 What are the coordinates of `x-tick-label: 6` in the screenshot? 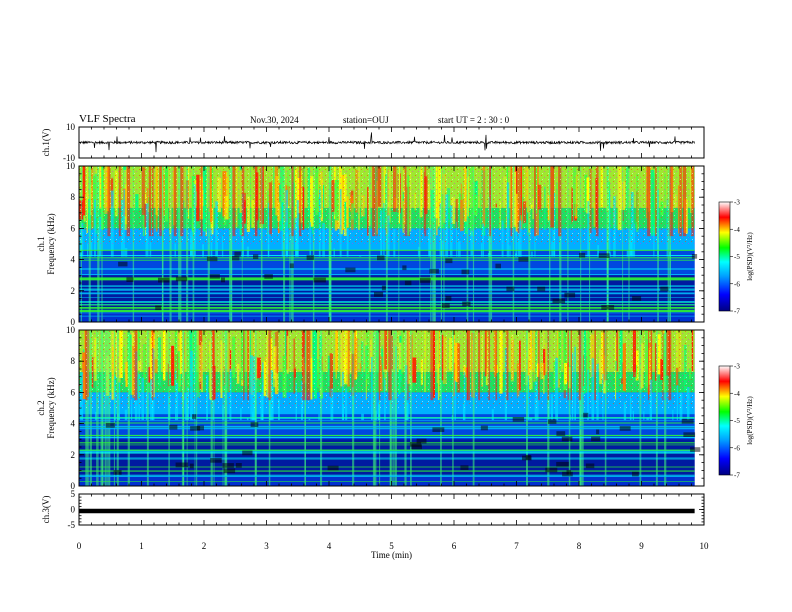 It's located at (454, 546).